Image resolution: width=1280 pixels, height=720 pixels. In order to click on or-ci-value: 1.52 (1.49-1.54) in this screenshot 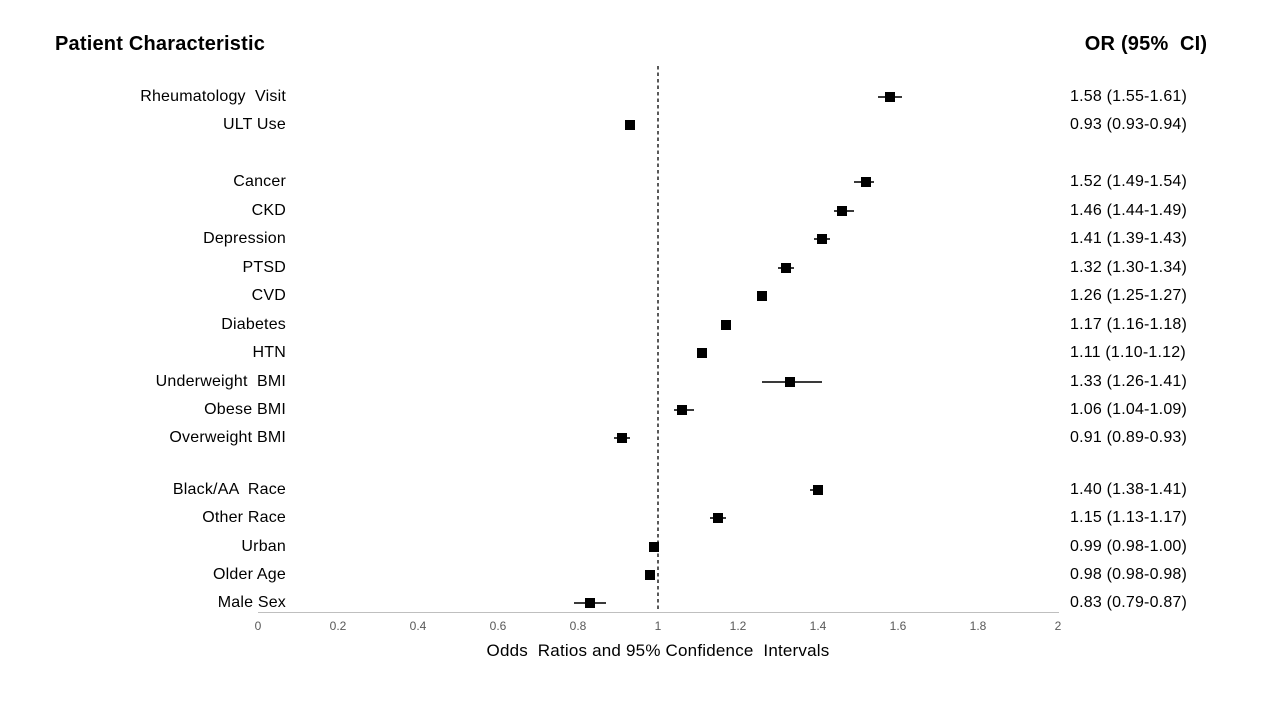, I will do `click(1129, 182)`.